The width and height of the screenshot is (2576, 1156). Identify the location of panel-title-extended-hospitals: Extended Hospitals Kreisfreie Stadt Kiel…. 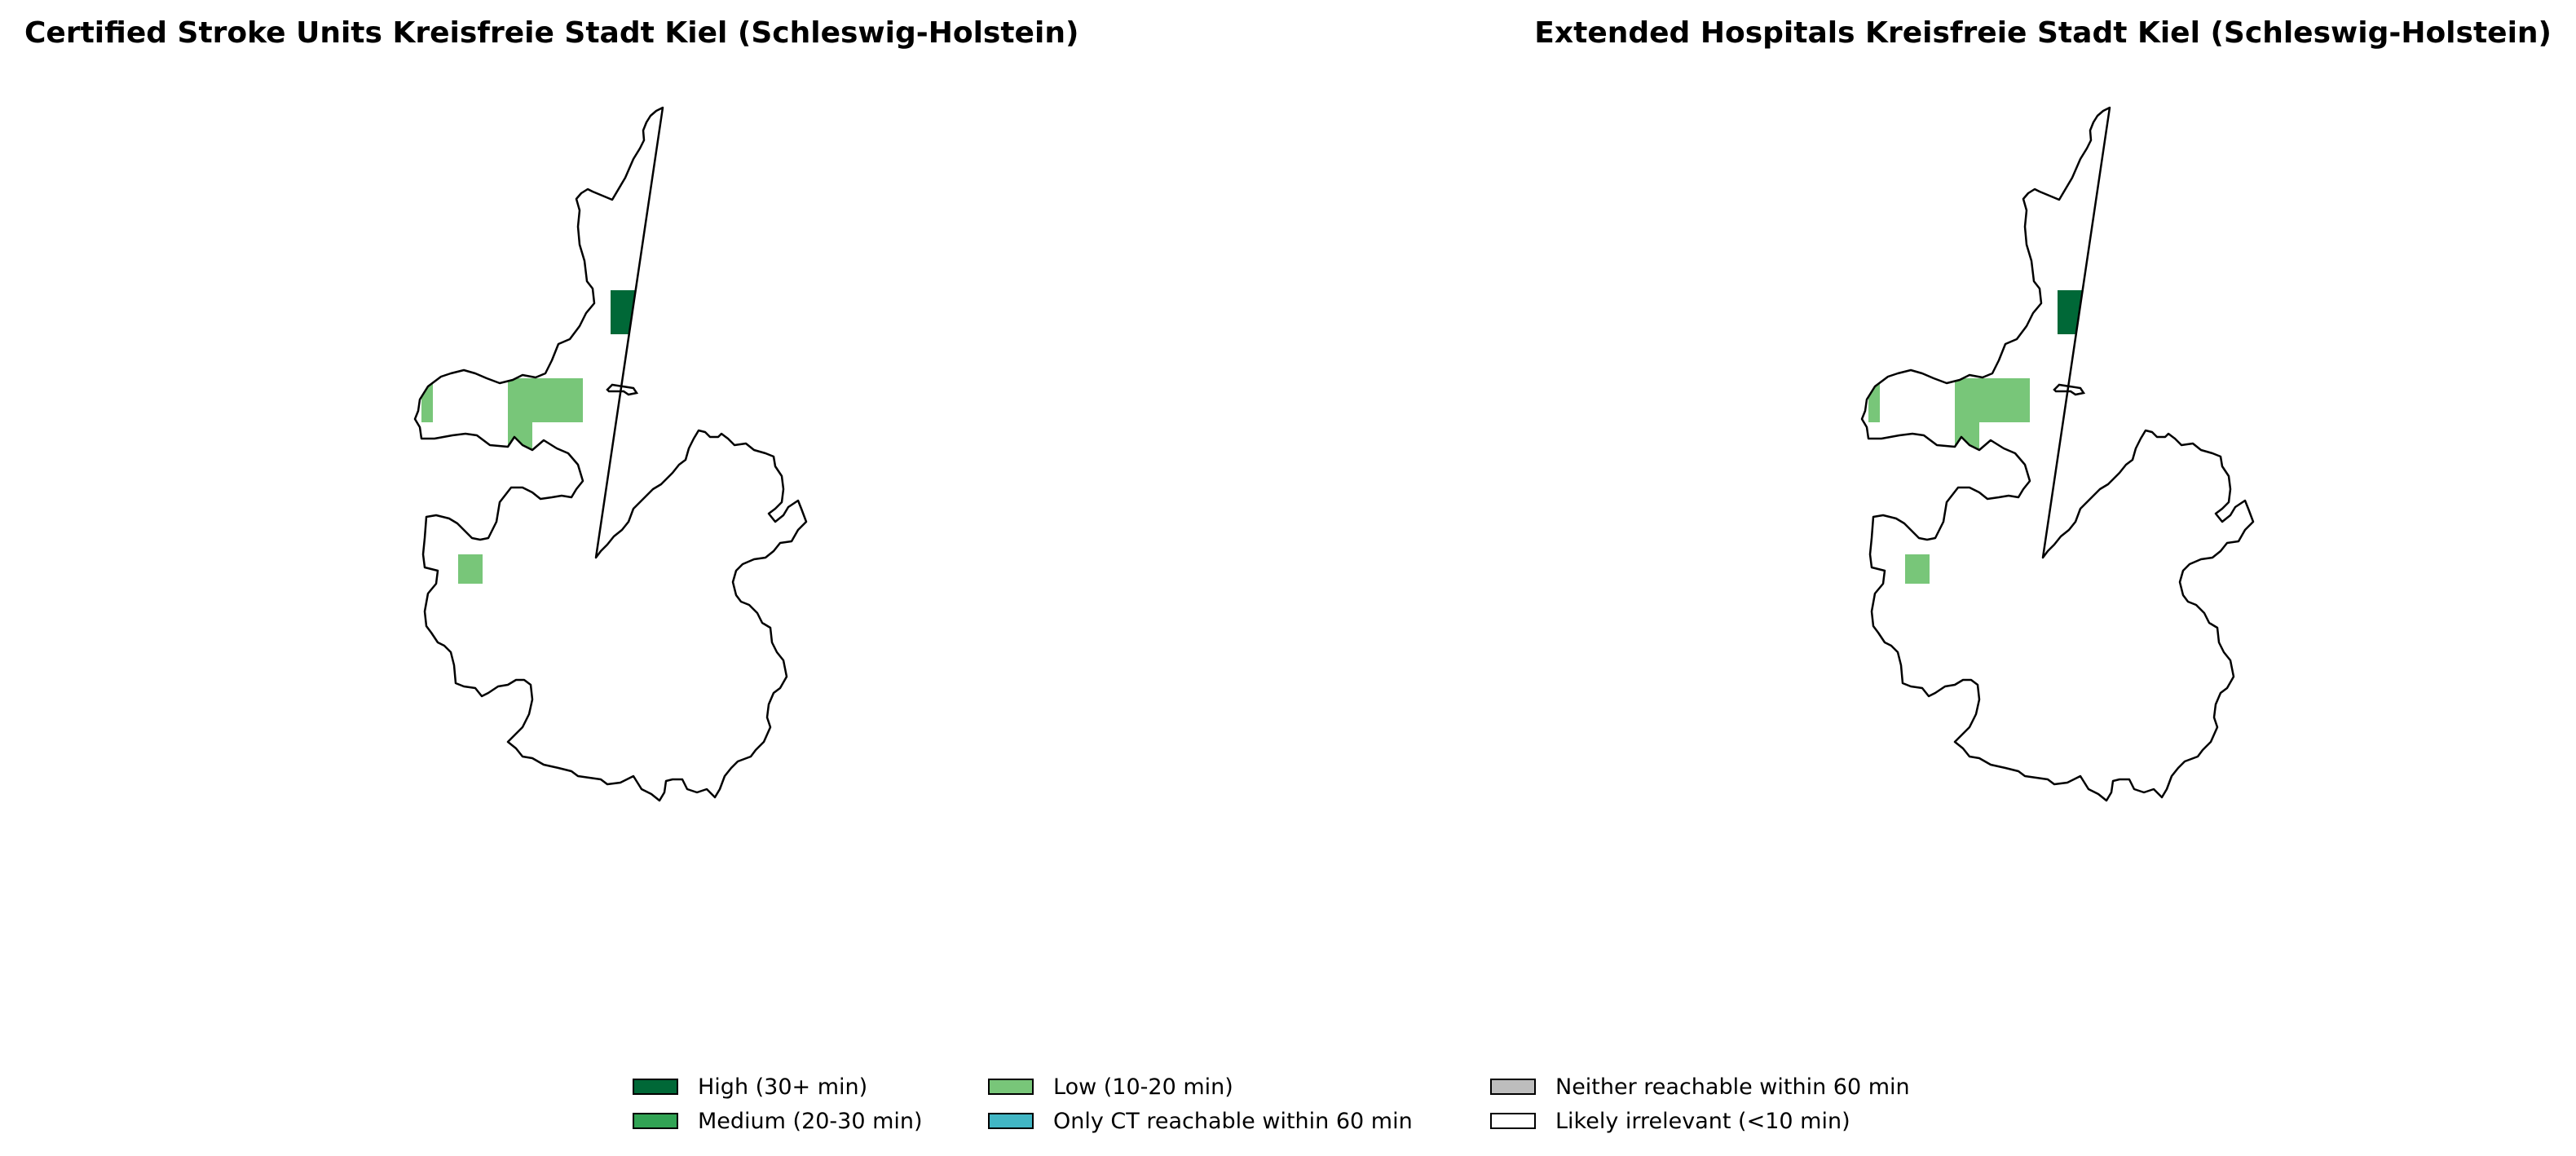
(2043, 33).